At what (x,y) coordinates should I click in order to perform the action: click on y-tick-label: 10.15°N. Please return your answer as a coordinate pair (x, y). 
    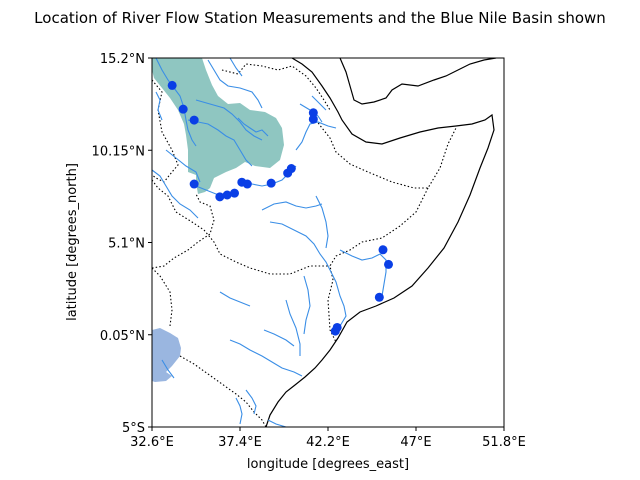
    Looking at the image, I should click on (118, 151).